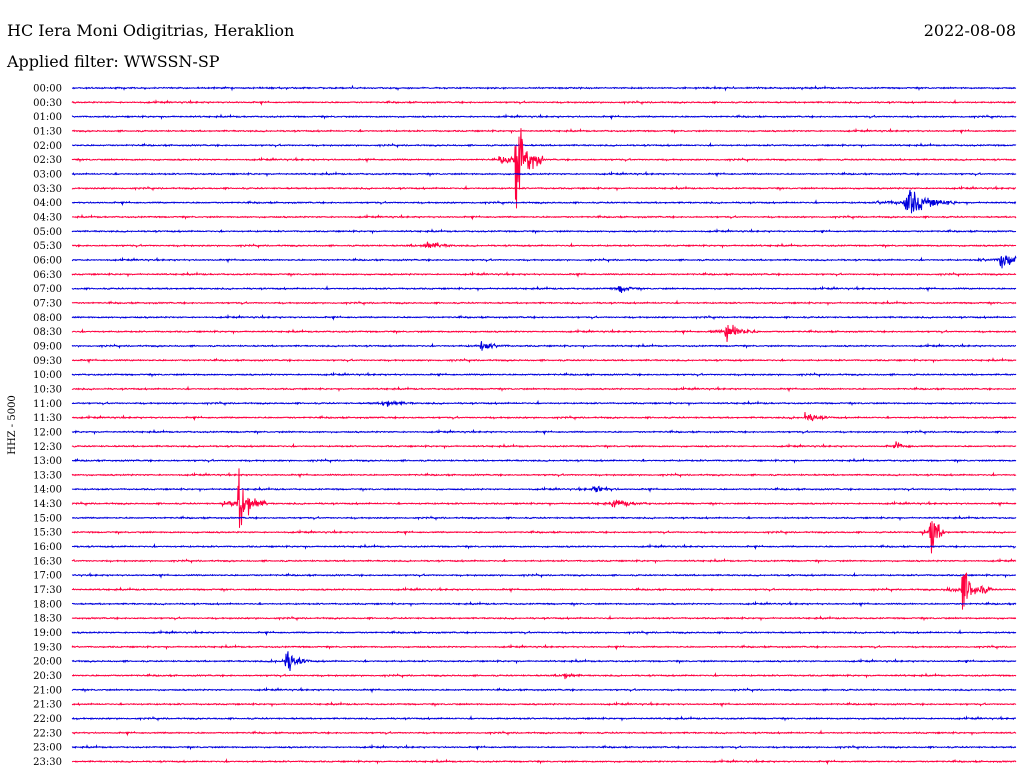 This screenshot has width=1024, height=780. What do you see at coordinates (47, 590) in the screenshot?
I see `row-time-label: 17:30` at bounding box center [47, 590].